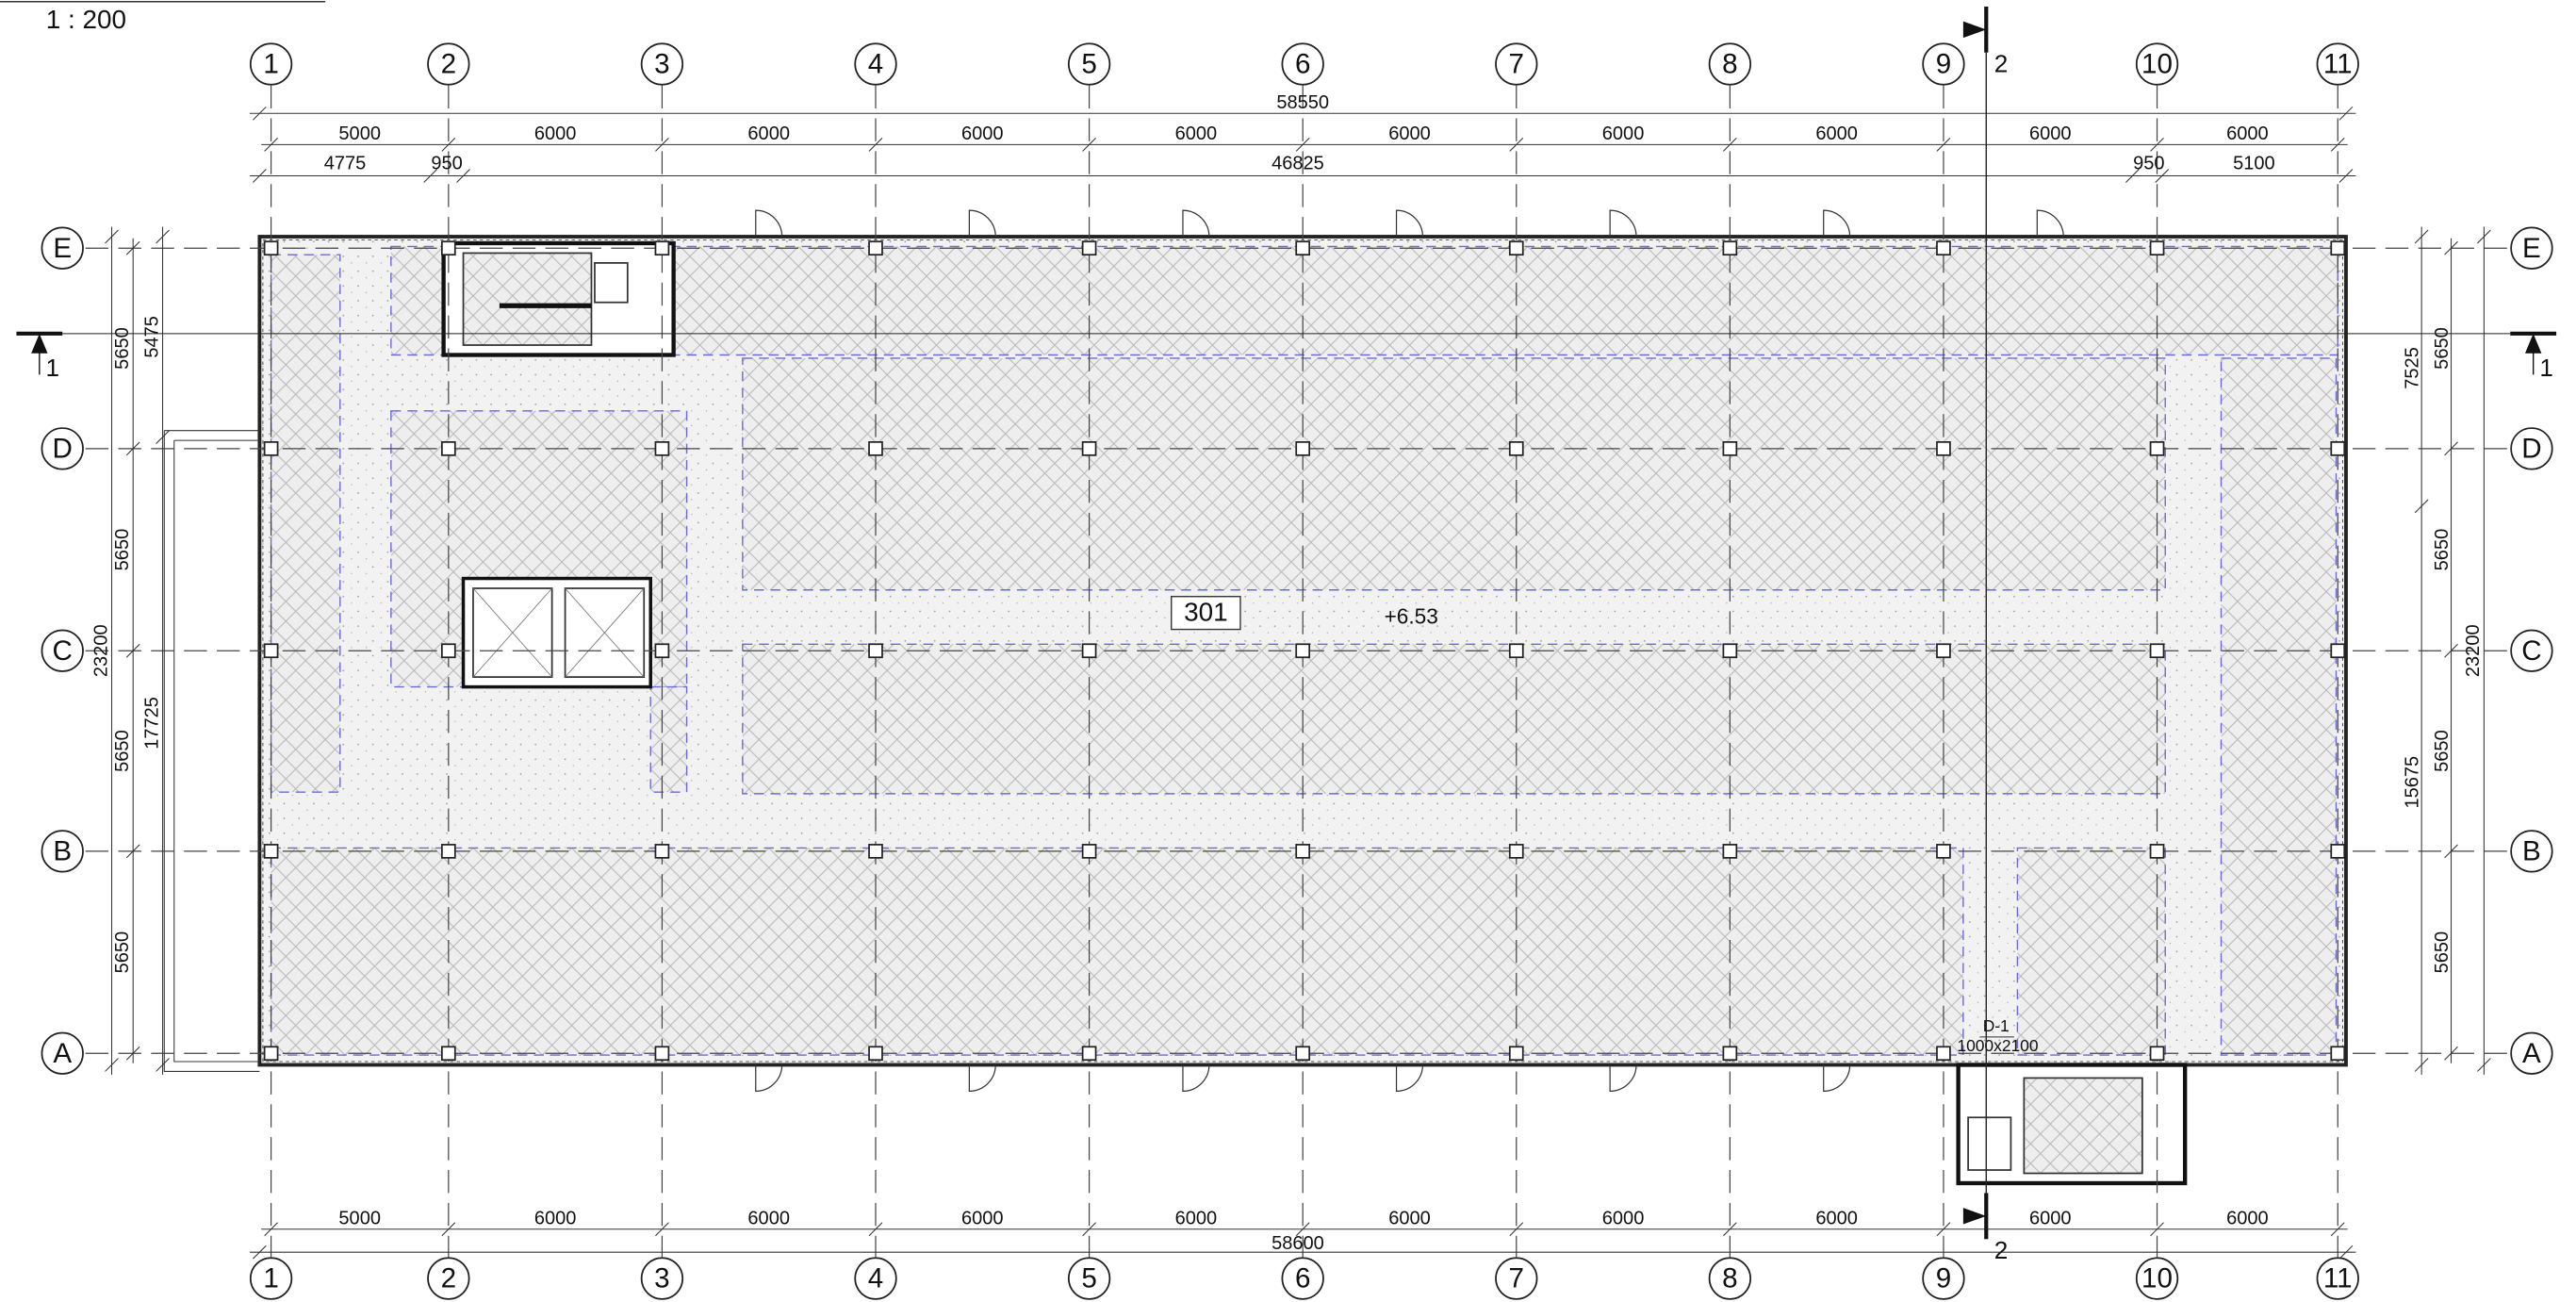 This screenshot has width=2576, height=1302. What do you see at coordinates (2254, 164) in the screenshot?
I see `dimension-text: 5100` at bounding box center [2254, 164].